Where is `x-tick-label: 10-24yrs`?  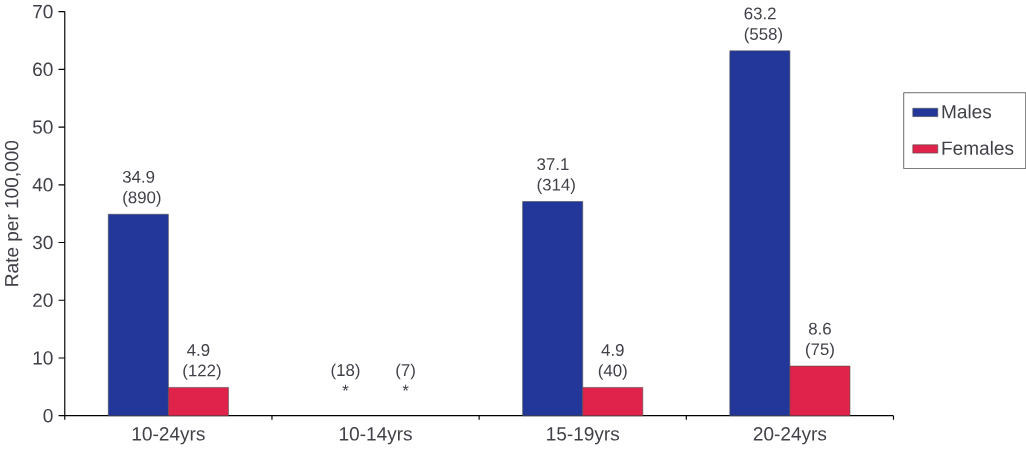
x-tick-label: 10-24yrs is located at coordinates (168, 436).